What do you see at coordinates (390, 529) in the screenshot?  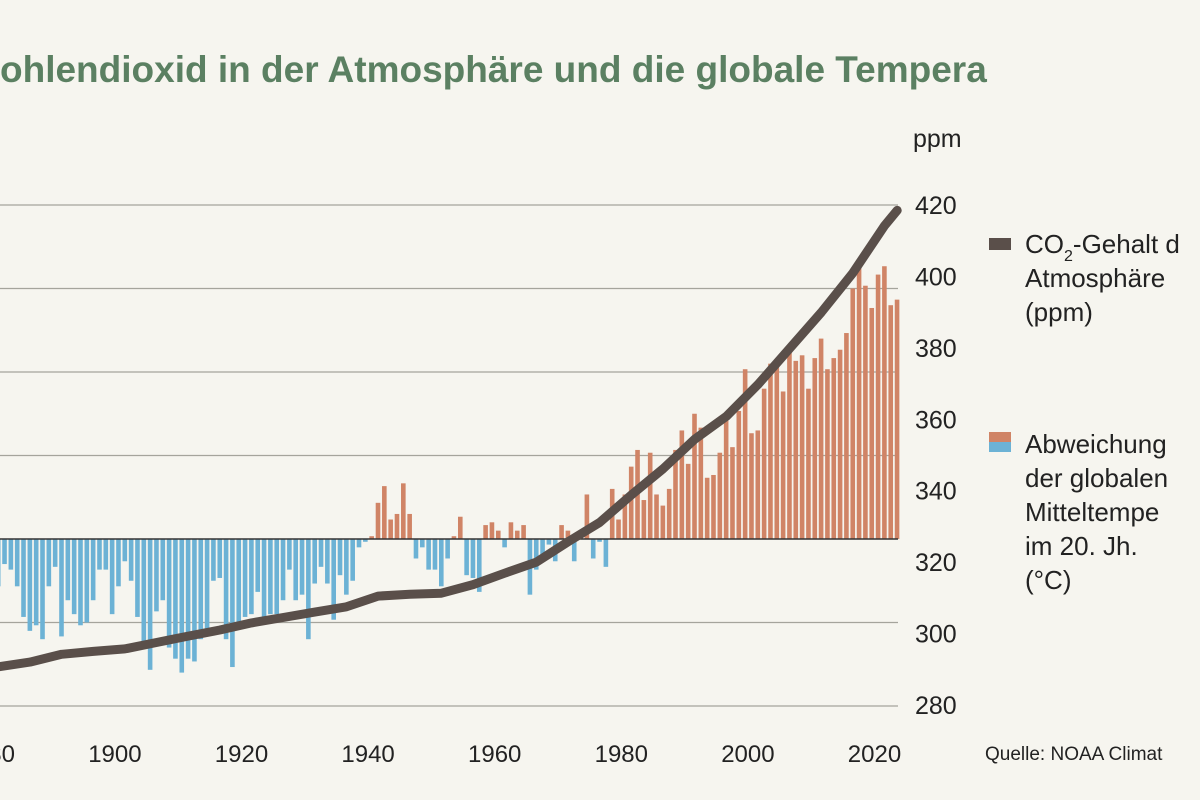 I see `temperature-bar-1942` at bounding box center [390, 529].